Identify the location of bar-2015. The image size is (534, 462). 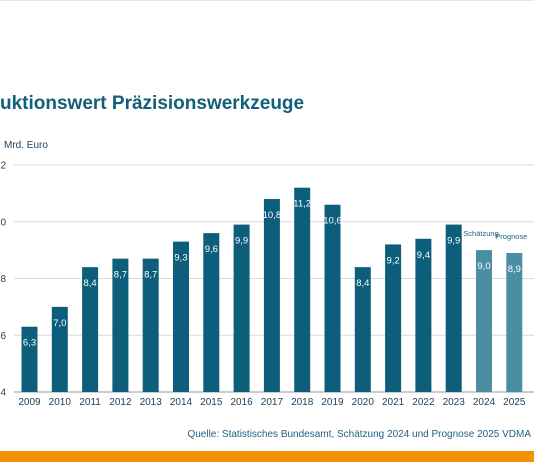
(211, 312).